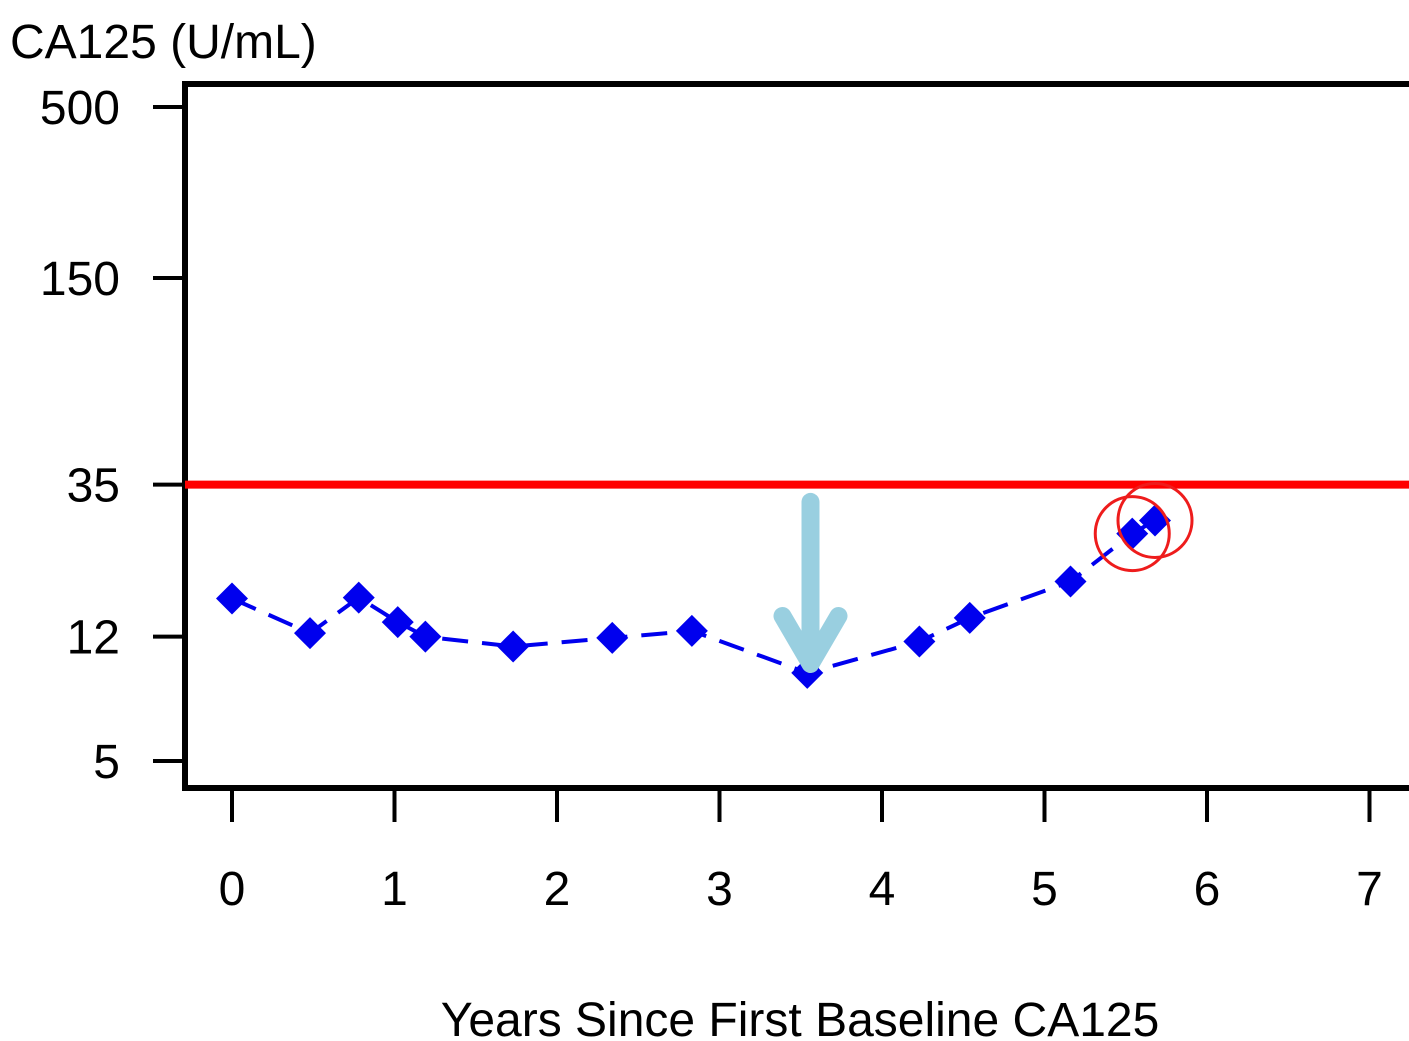  What do you see at coordinates (810, 639) in the screenshot?
I see `arrow-head` at bounding box center [810, 639].